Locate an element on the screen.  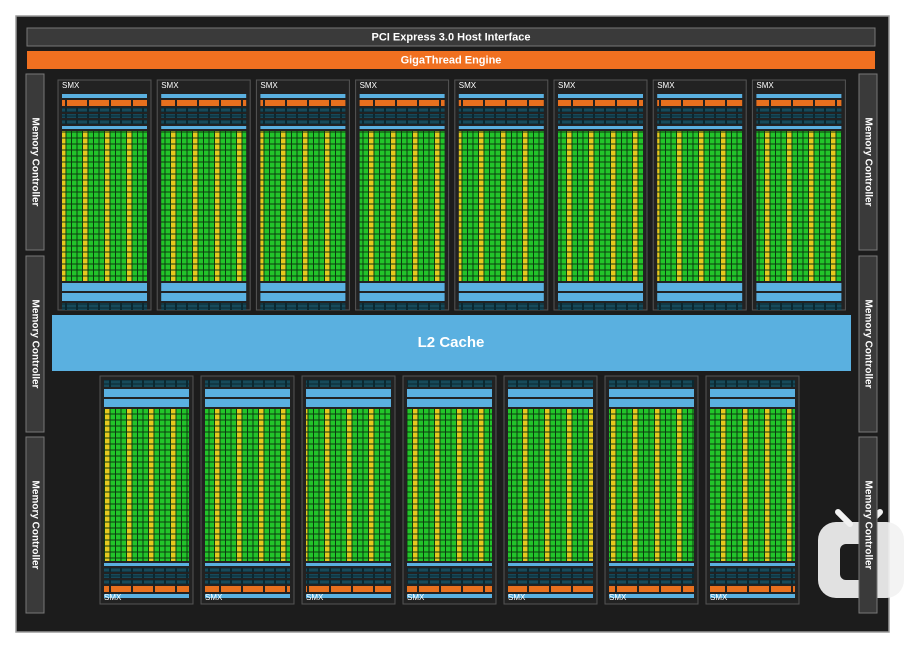
engine-bar is located at coordinates (451, 60).